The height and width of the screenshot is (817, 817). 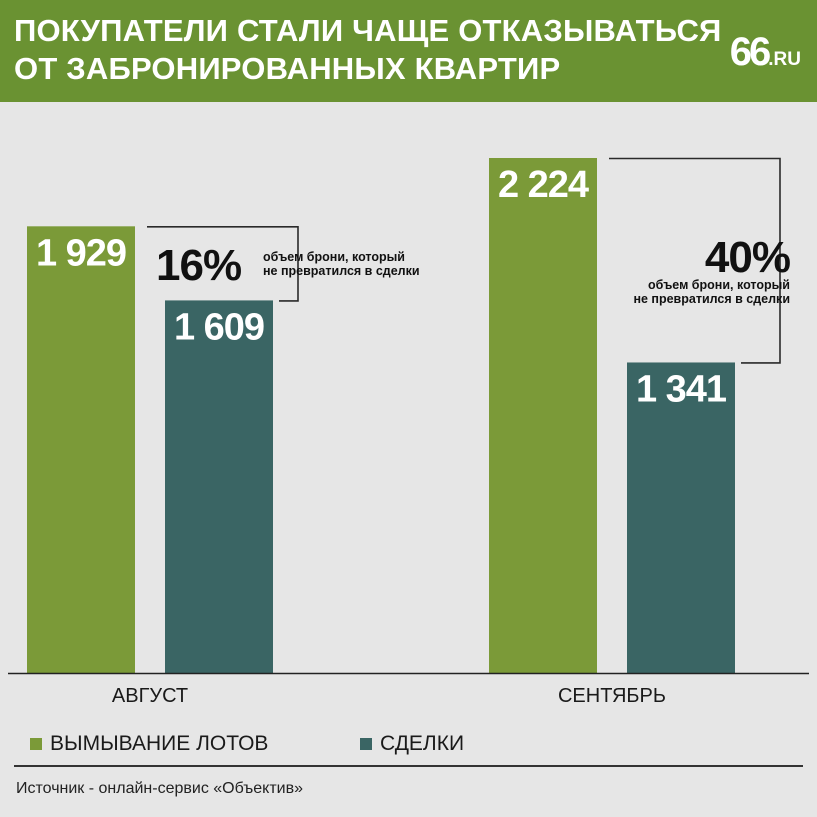 What do you see at coordinates (219, 327) in the screenshot?
I see `bar-value-label: 1 609` at bounding box center [219, 327].